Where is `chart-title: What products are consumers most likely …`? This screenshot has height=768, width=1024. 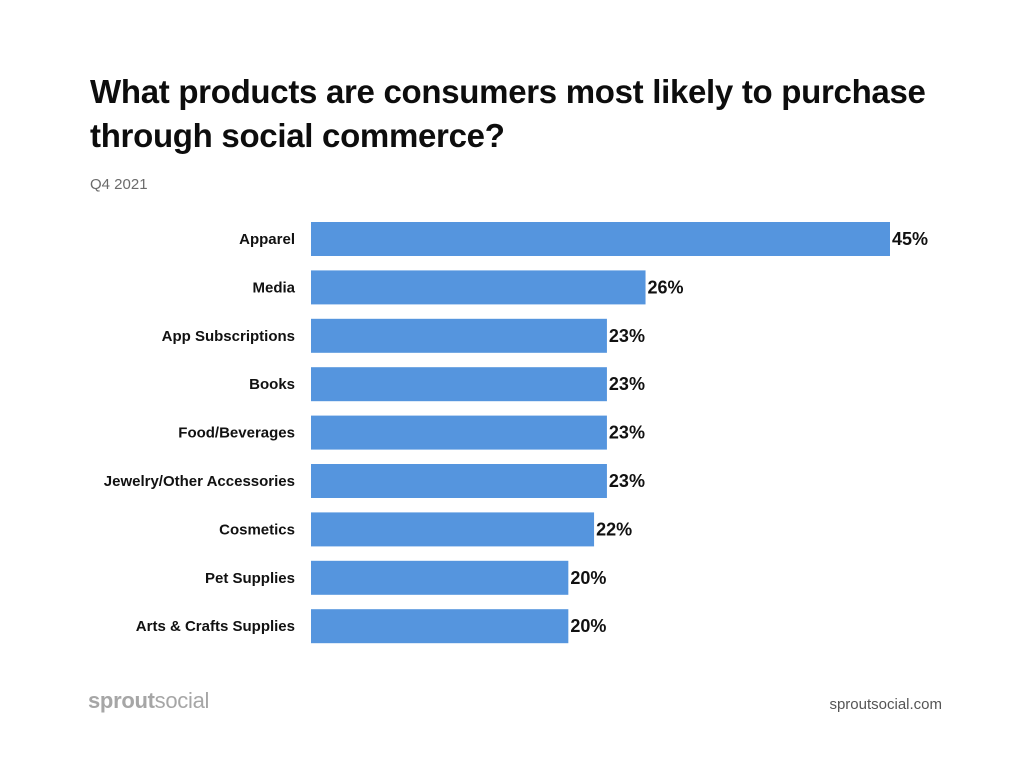
chart-title: What products are consumers most likely … is located at coordinates (508, 113).